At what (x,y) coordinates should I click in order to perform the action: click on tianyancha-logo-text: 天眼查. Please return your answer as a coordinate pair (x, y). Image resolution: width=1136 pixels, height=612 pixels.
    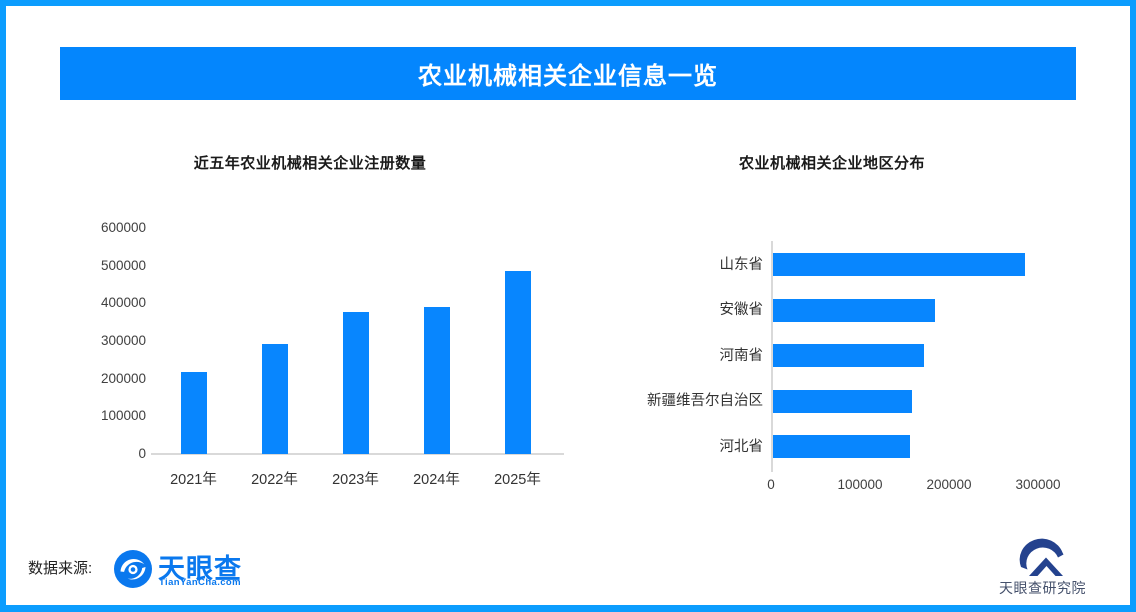
    Looking at the image, I should click on (200, 569).